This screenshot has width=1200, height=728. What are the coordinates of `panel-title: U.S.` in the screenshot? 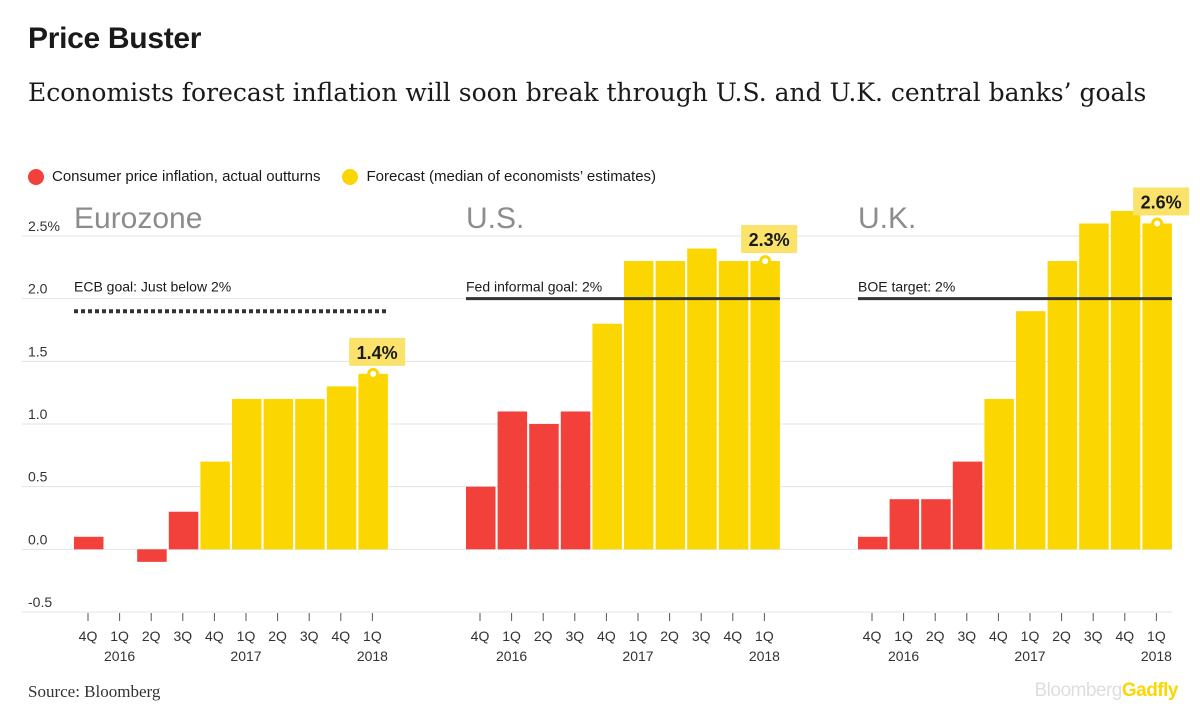 It's located at (495, 218).